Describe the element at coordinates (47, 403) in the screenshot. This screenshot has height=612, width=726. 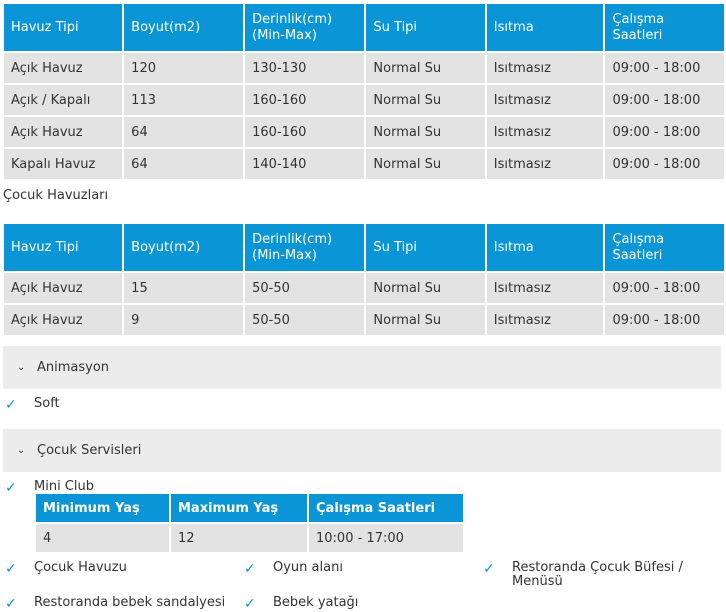
I see `list-item: Soft` at that location.